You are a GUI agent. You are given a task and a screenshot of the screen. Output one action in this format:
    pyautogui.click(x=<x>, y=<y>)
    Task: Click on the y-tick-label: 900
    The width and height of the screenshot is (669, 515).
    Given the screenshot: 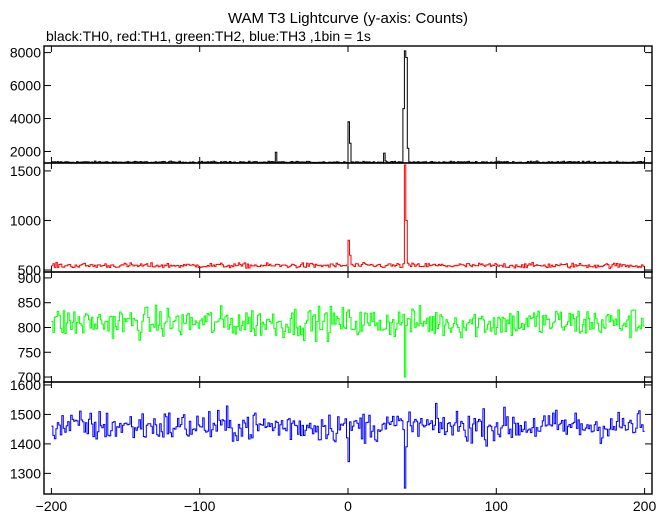 What is the action you would take?
    pyautogui.click(x=30, y=278)
    